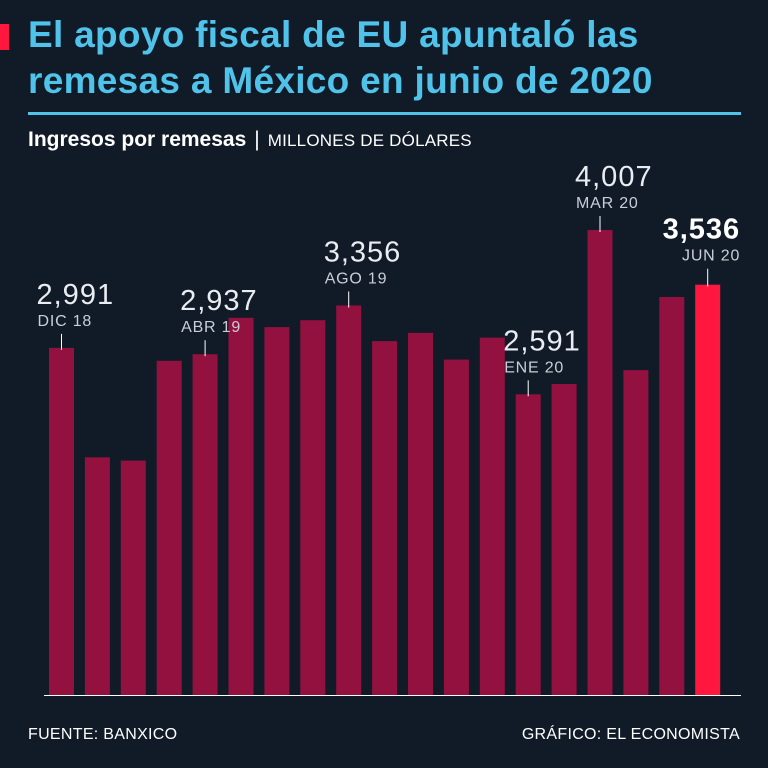  Describe the element at coordinates (542, 341) in the screenshot. I see `value-label: 2,591` at that location.